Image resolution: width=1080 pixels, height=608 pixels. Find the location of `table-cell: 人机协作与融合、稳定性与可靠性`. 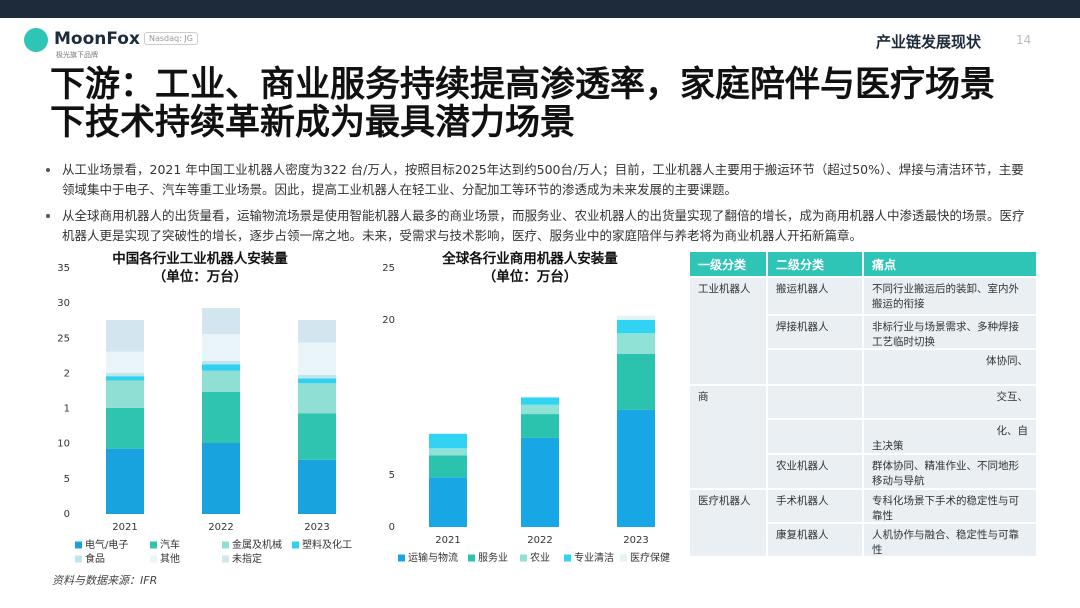

table-cell: 人机协作与融合、稳定性与可靠性 is located at coordinates (951, 541).